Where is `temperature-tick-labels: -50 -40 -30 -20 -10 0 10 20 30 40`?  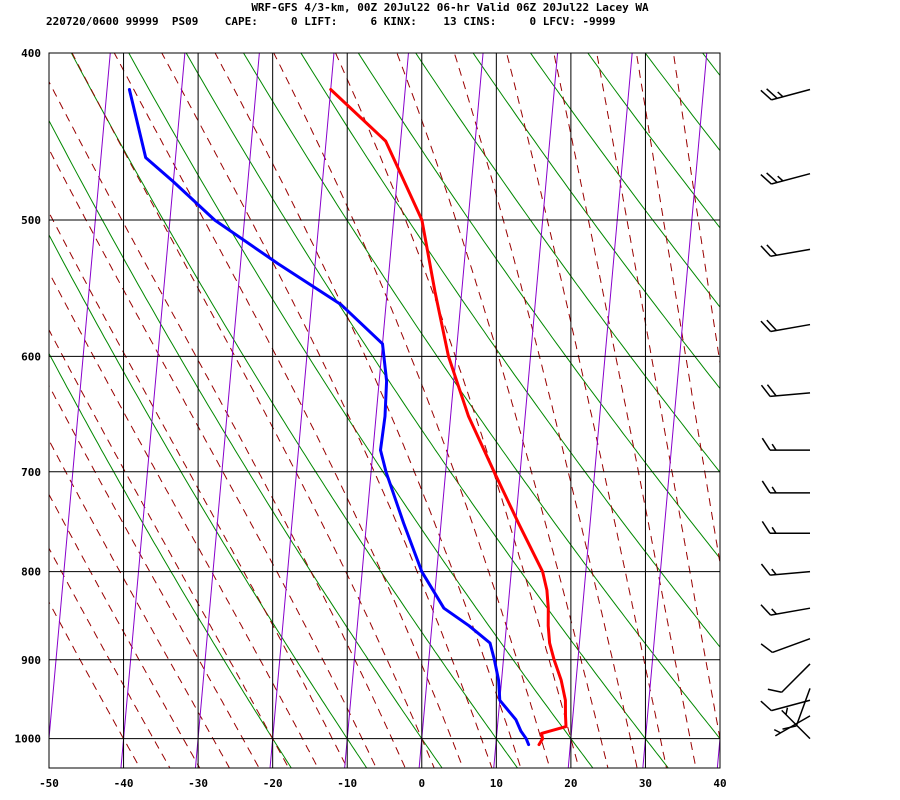 temperature-tick-labels: -50 -40 -30 -20 -10 0 10 20 30 40 is located at coordinates (383, 783).